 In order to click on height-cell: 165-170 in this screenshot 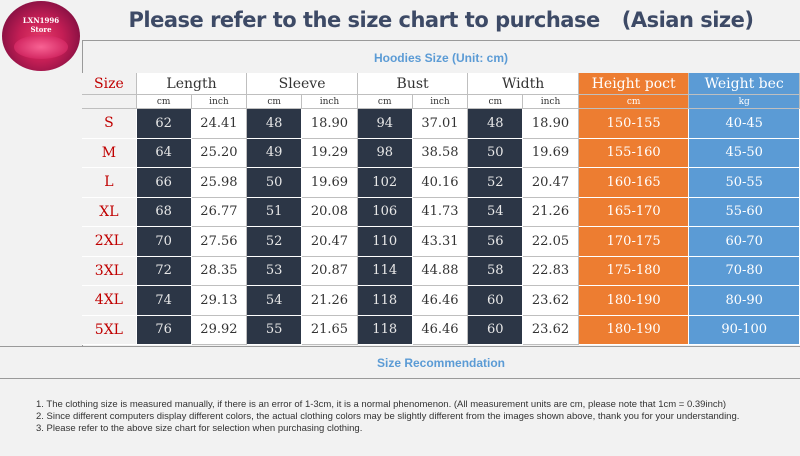, I will do `click(634, 212)`.